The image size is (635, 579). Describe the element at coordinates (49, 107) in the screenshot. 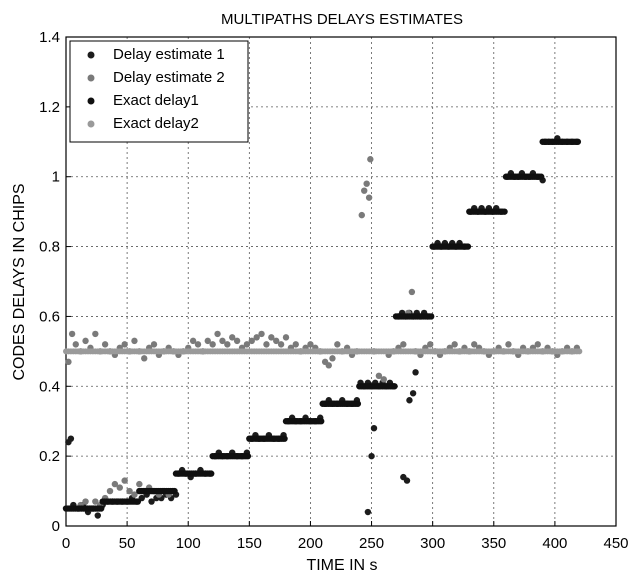

I see `y-tick-label: 1.2` at that location.